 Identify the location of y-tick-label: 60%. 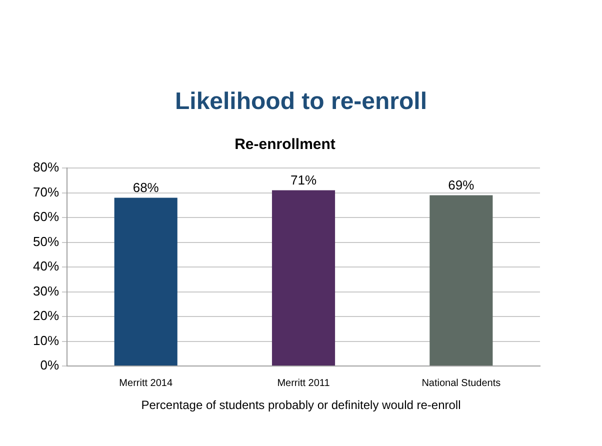
(46, 216).